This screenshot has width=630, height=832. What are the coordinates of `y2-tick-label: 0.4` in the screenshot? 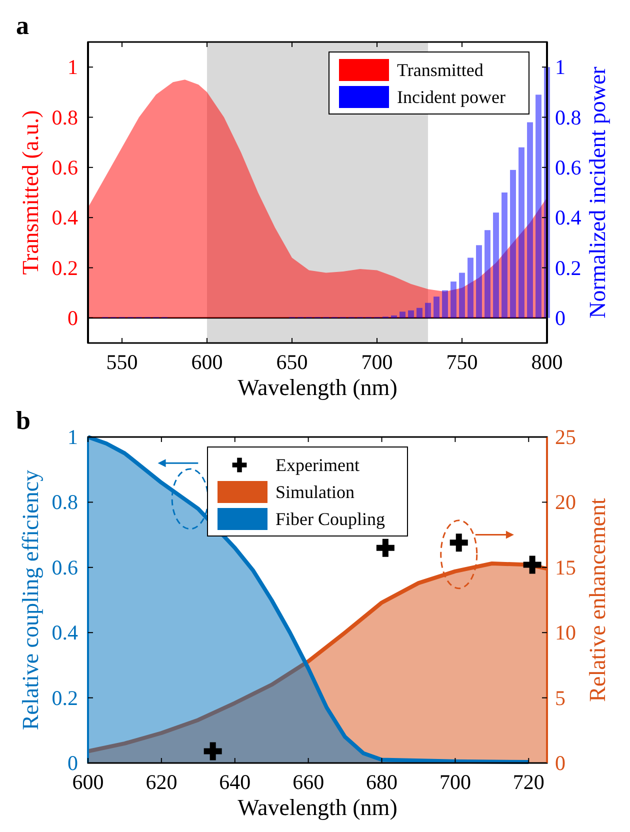 It's located at (568, 218).